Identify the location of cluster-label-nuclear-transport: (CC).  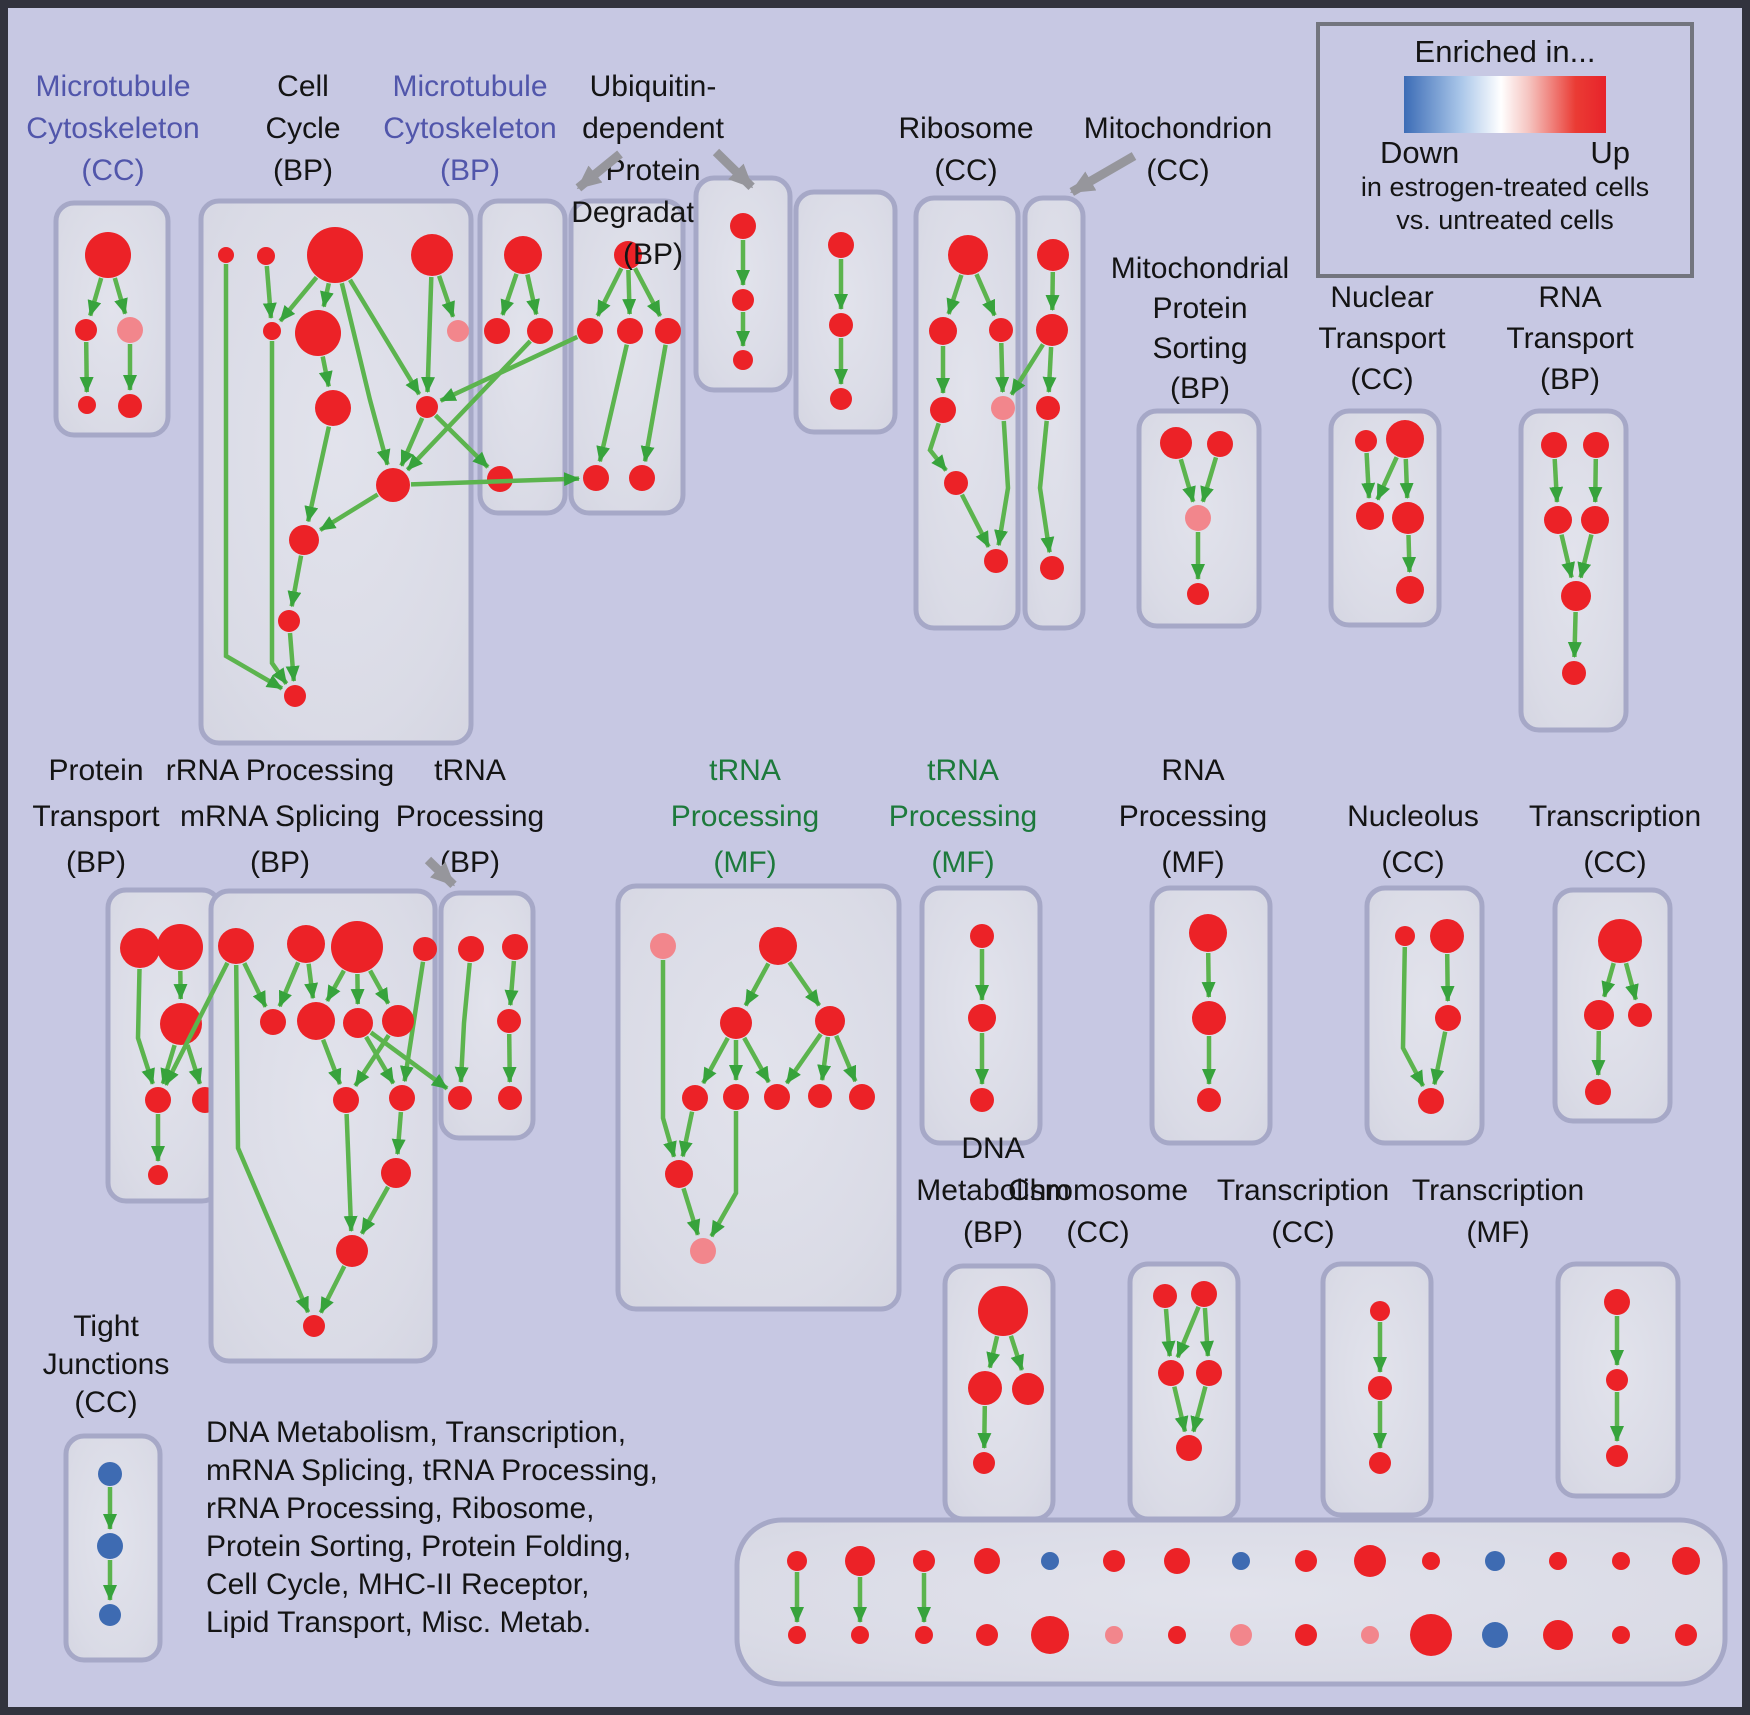
(1381, 379).